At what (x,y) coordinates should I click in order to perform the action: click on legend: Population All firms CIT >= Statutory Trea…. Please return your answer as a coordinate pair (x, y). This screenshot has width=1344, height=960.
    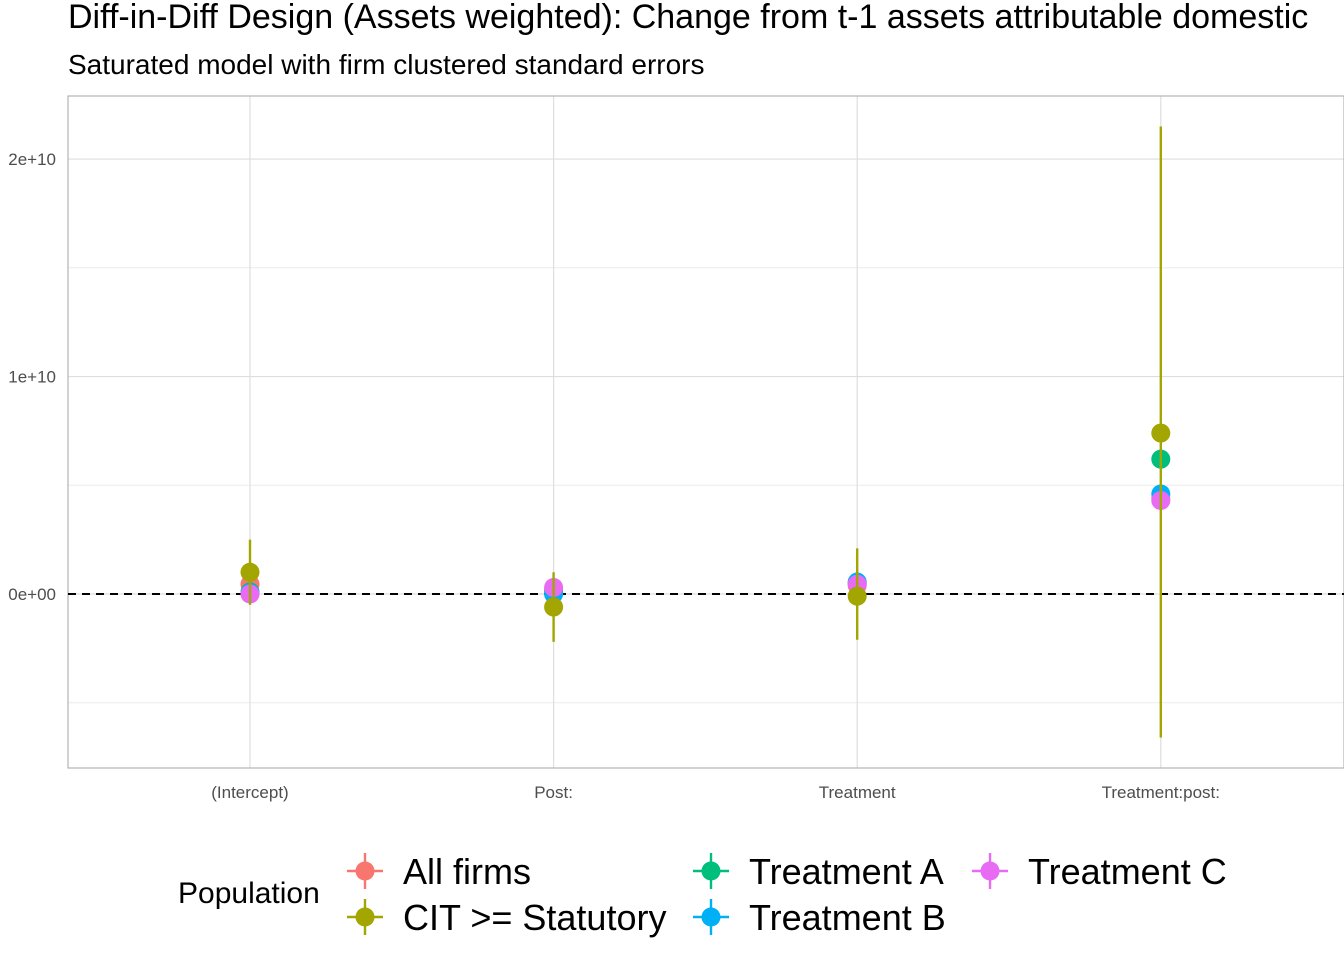
    Looking at the image, I should click on (702, 894).